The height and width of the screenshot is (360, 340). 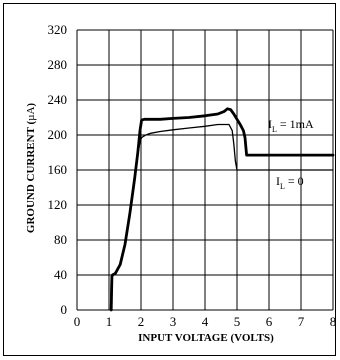 What do you see at coordinates (58, 29) in the screenshot?
I see `y-tick-label-8: 320` at bounding box center [58, 29].